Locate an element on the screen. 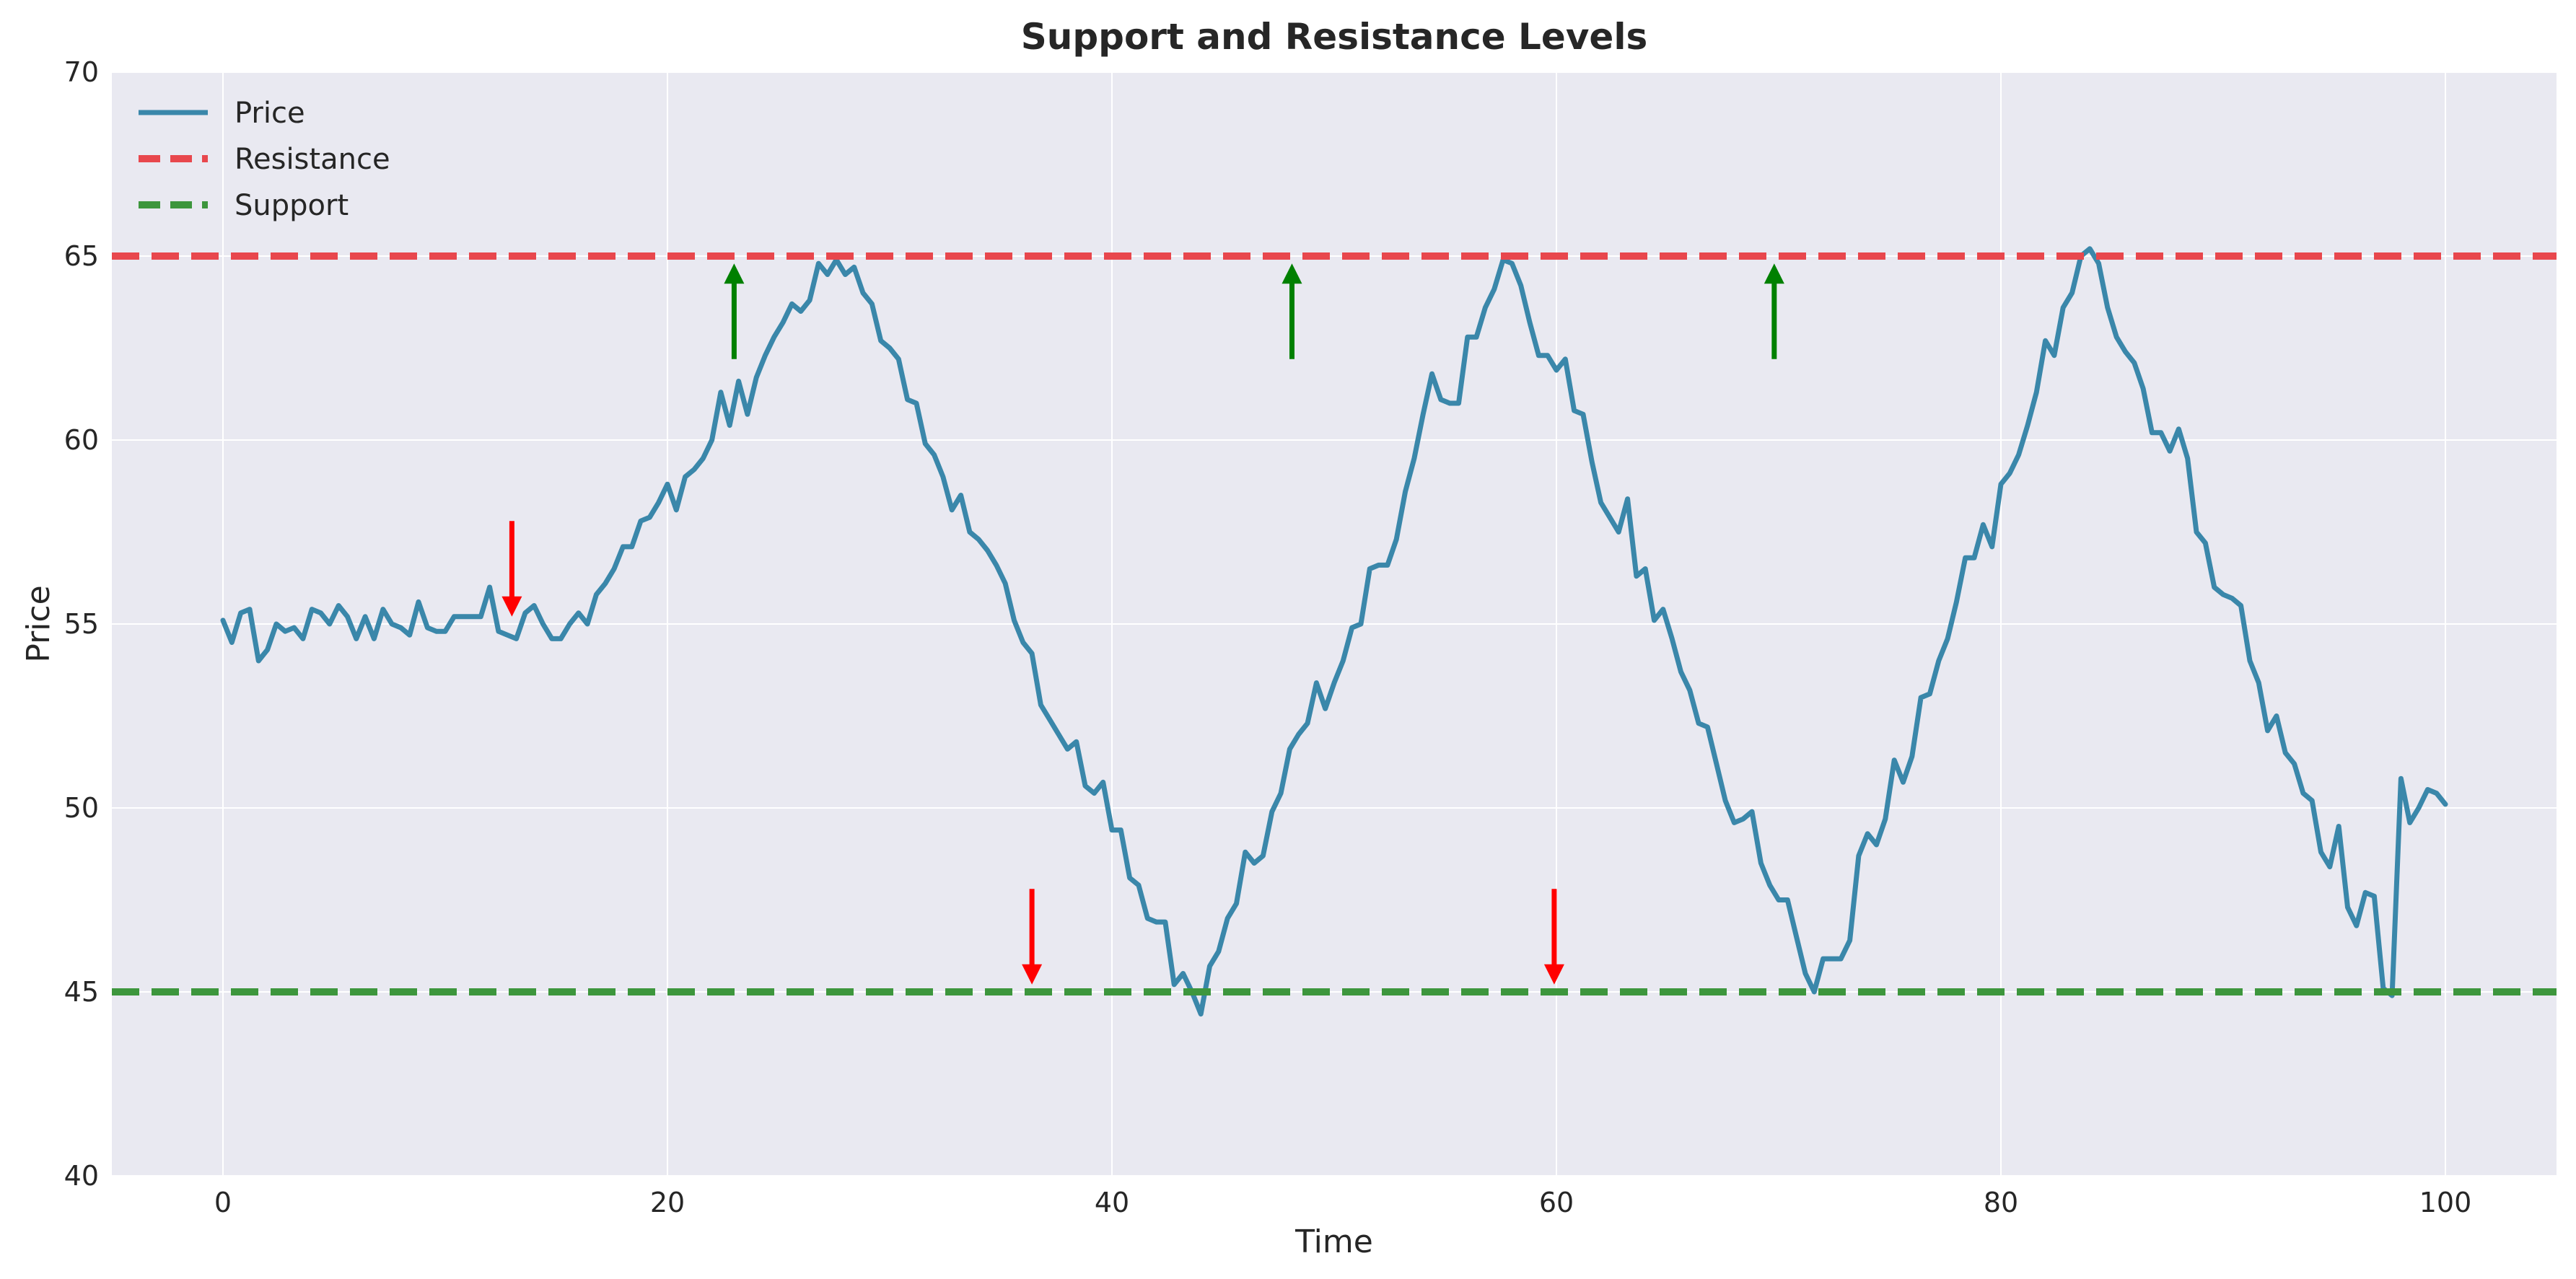 The width and height of the screenshot is (2576, 1279). y-tick-label: 50 is located at coordinates (81, 808).